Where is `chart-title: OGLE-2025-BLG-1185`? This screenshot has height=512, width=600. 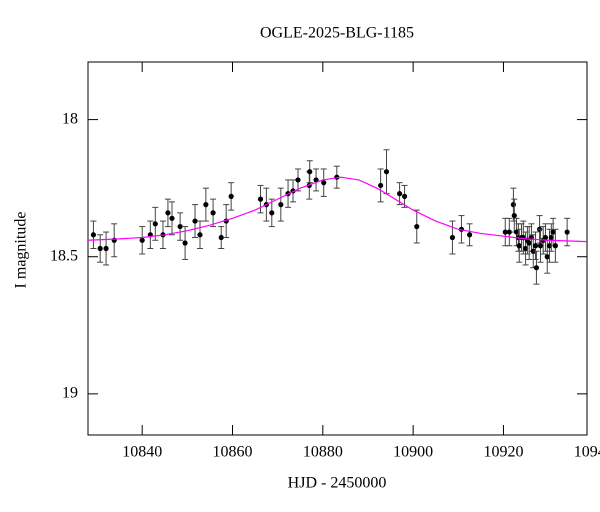 chart-title: OGLE-2025-BLG-1185 is located at coordinates (337, 33).